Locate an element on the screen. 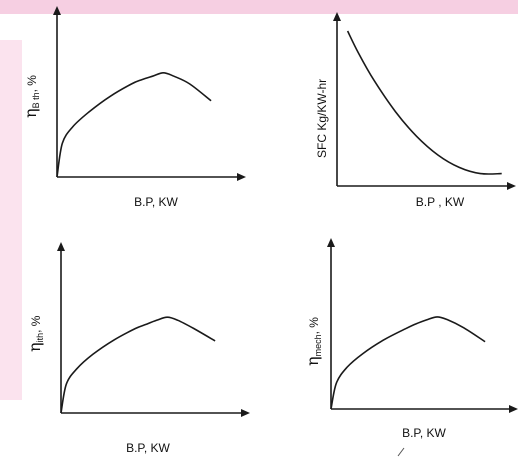  stray-mark is located at coordinates (401, 452).